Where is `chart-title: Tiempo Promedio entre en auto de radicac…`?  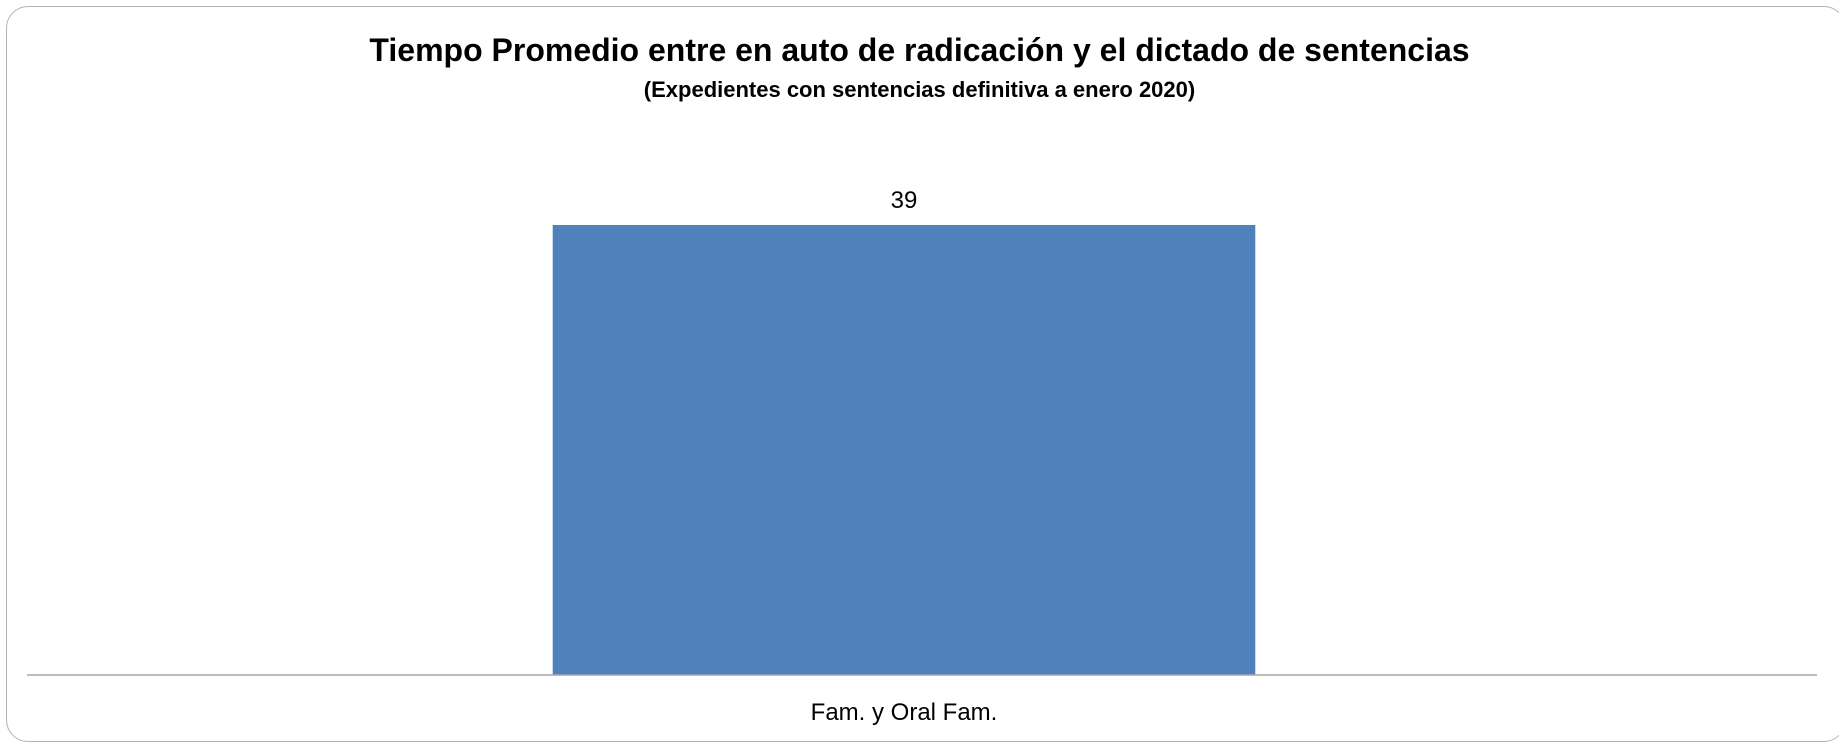
chart-title: Tiempo Promedio entre en auto de radicac… is located at coordinates (919, 50).